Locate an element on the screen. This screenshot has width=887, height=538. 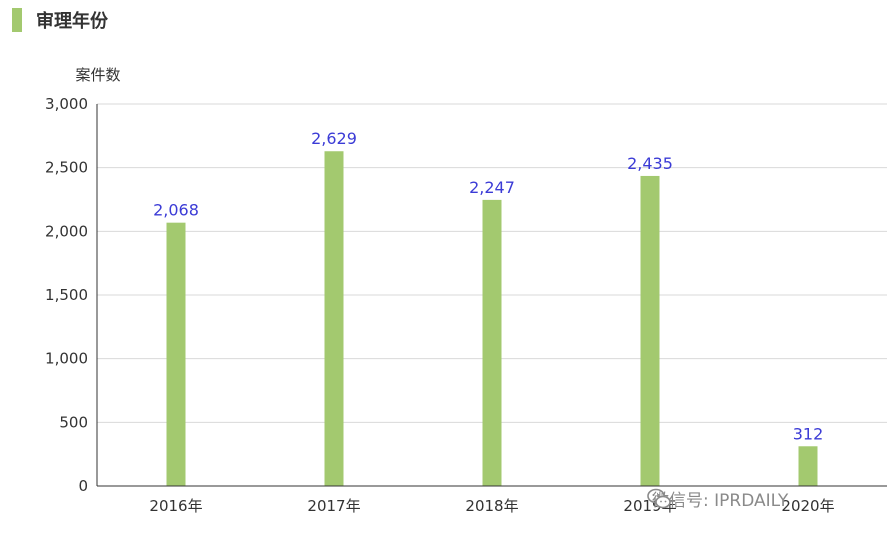
y-tick-label: 2,500 is located at coordinates (66, 168).